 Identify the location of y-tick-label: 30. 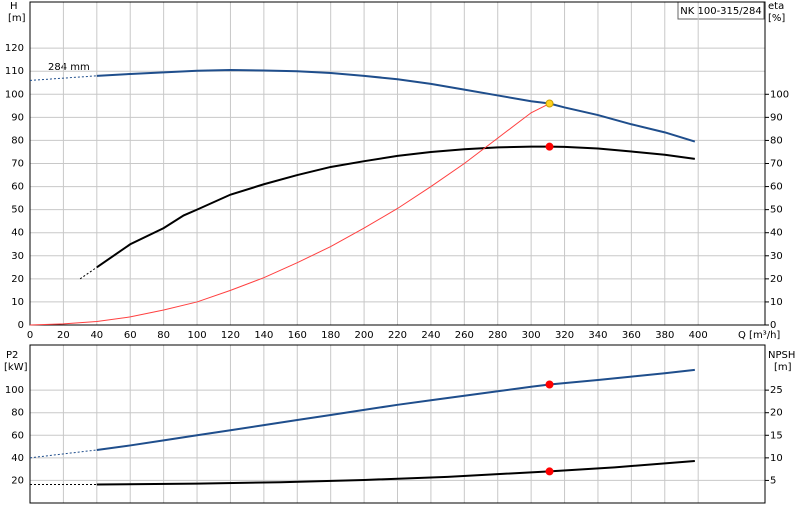
(17, 256).